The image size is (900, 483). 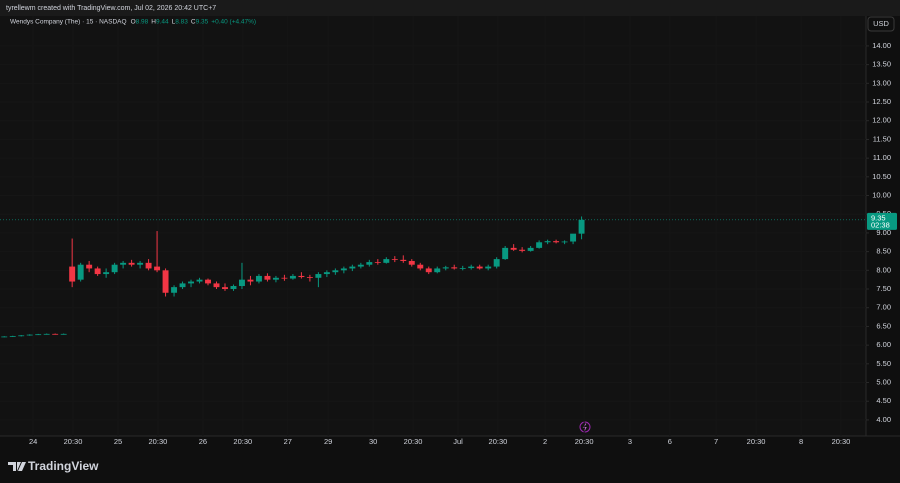 What do you see at coordinates (883, 400) in the screenshot?
I see `y-tick-label: 4.50` at bounding box center [883, 400].